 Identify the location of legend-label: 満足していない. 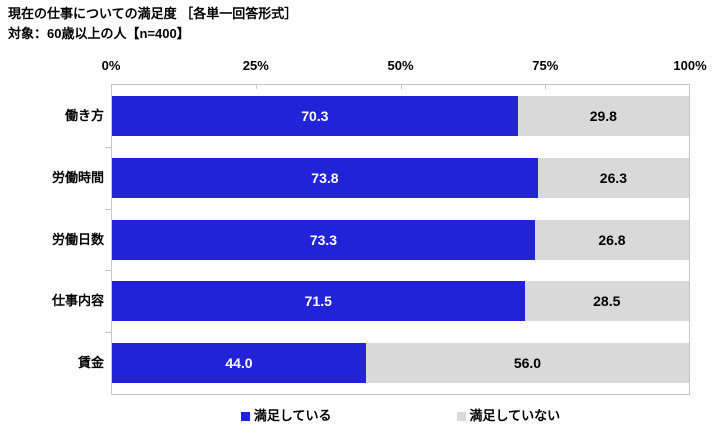
(515, 415).